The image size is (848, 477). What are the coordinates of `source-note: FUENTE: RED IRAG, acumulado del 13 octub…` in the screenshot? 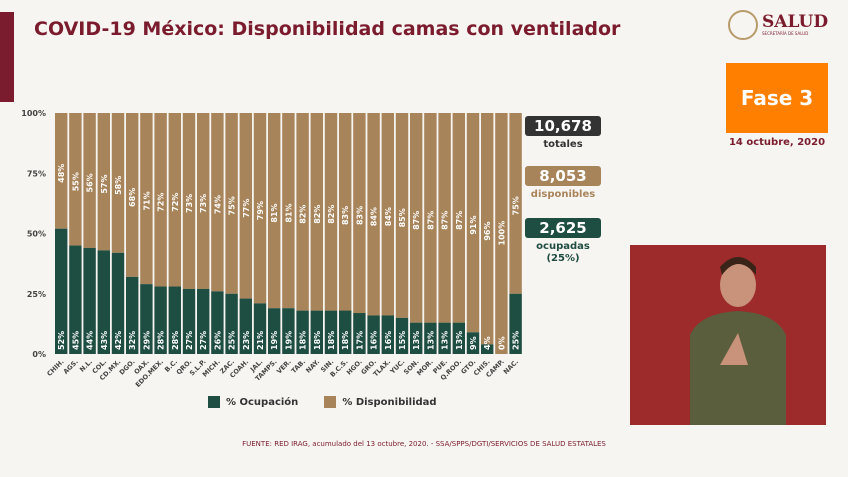 It's located at (424, 444).